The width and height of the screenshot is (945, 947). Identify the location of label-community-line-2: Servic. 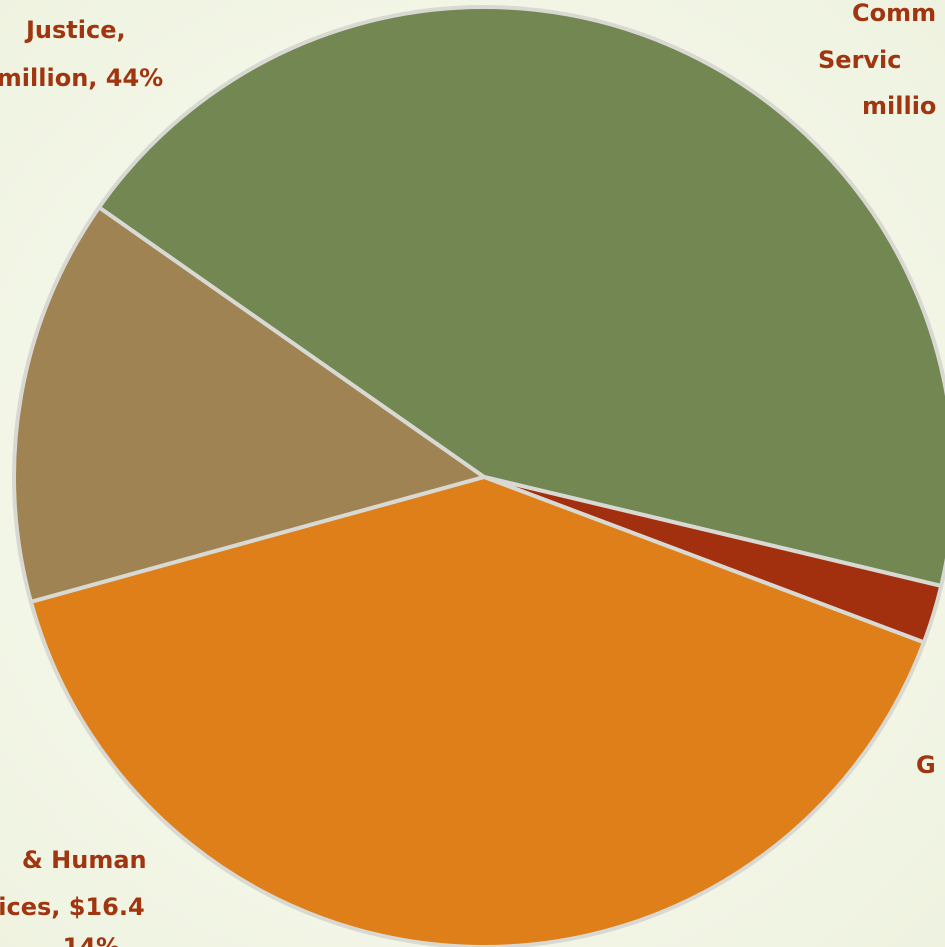
(860, 60).